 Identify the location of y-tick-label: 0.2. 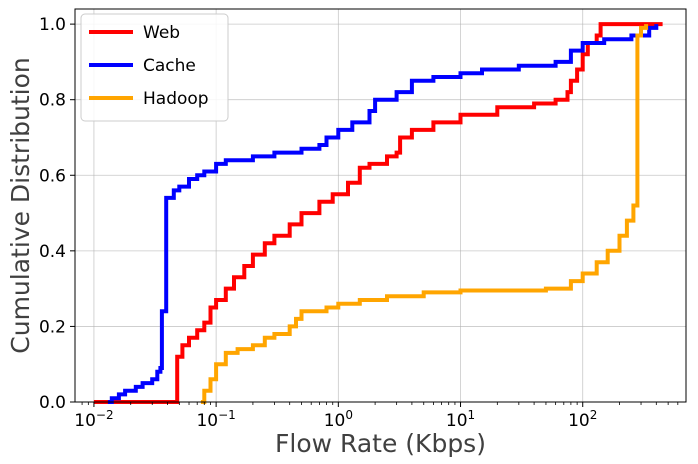
(52, 327).